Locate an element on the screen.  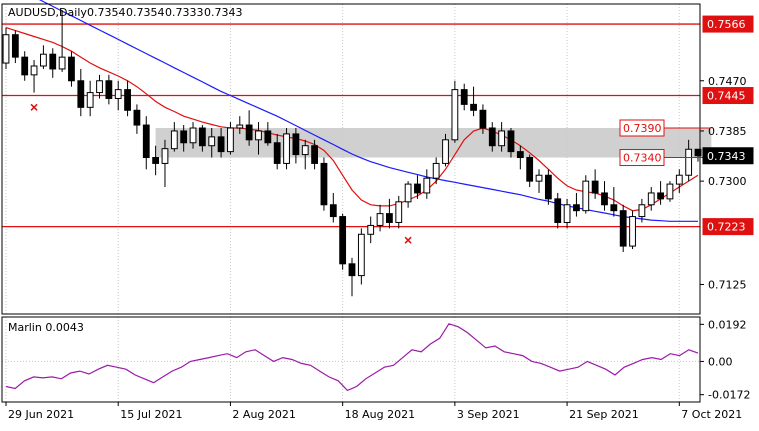
zone-price-tag-text: 0.7390 is located at coordinates (642, 128).